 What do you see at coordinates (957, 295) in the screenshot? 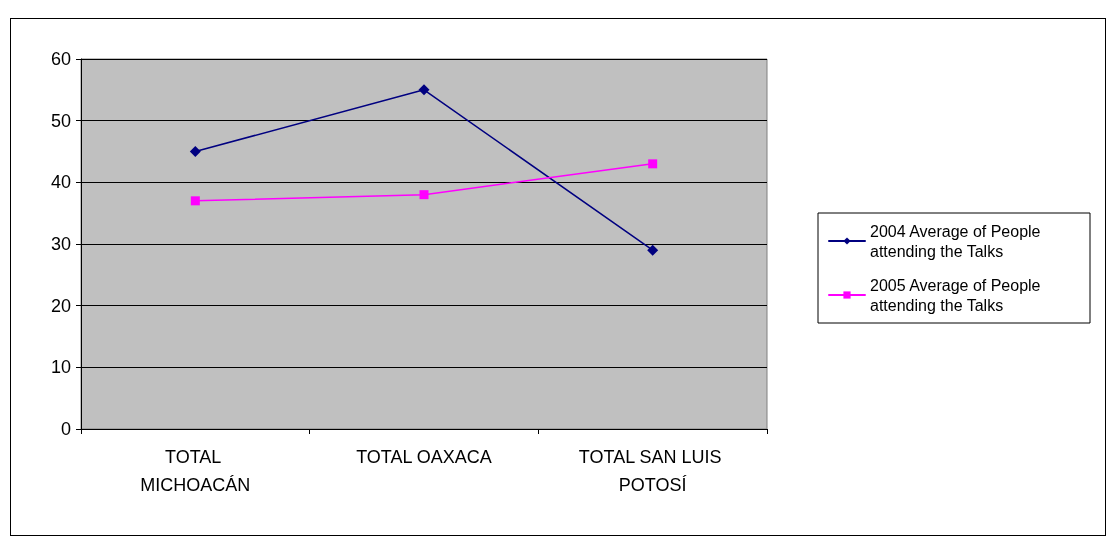
I see `legend-label: 2005 Average of People attending the Talks` at bounding box center [957, 295].